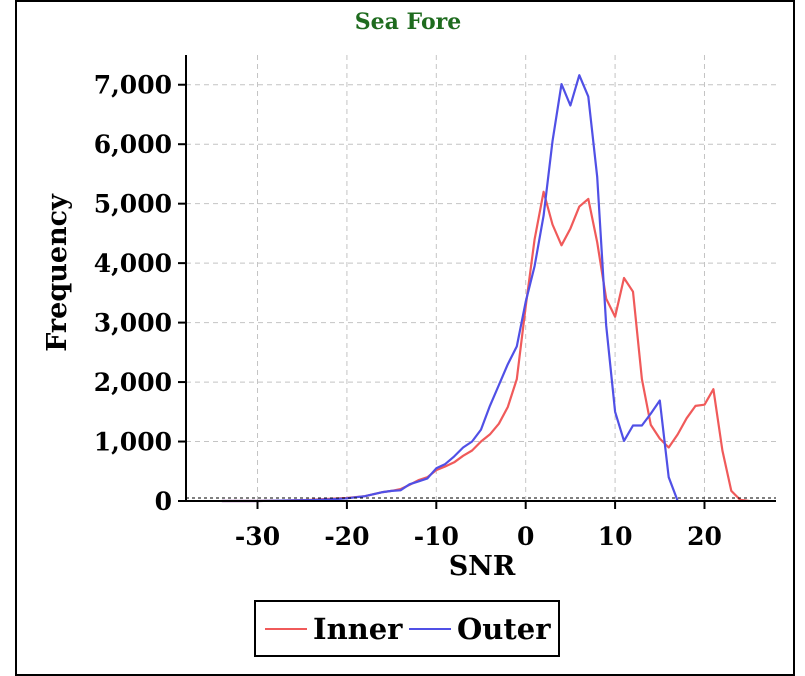  Describe the element at coordinates (133, 323) in the screenshot. I see `y-tick-label: 3,000` at that location.